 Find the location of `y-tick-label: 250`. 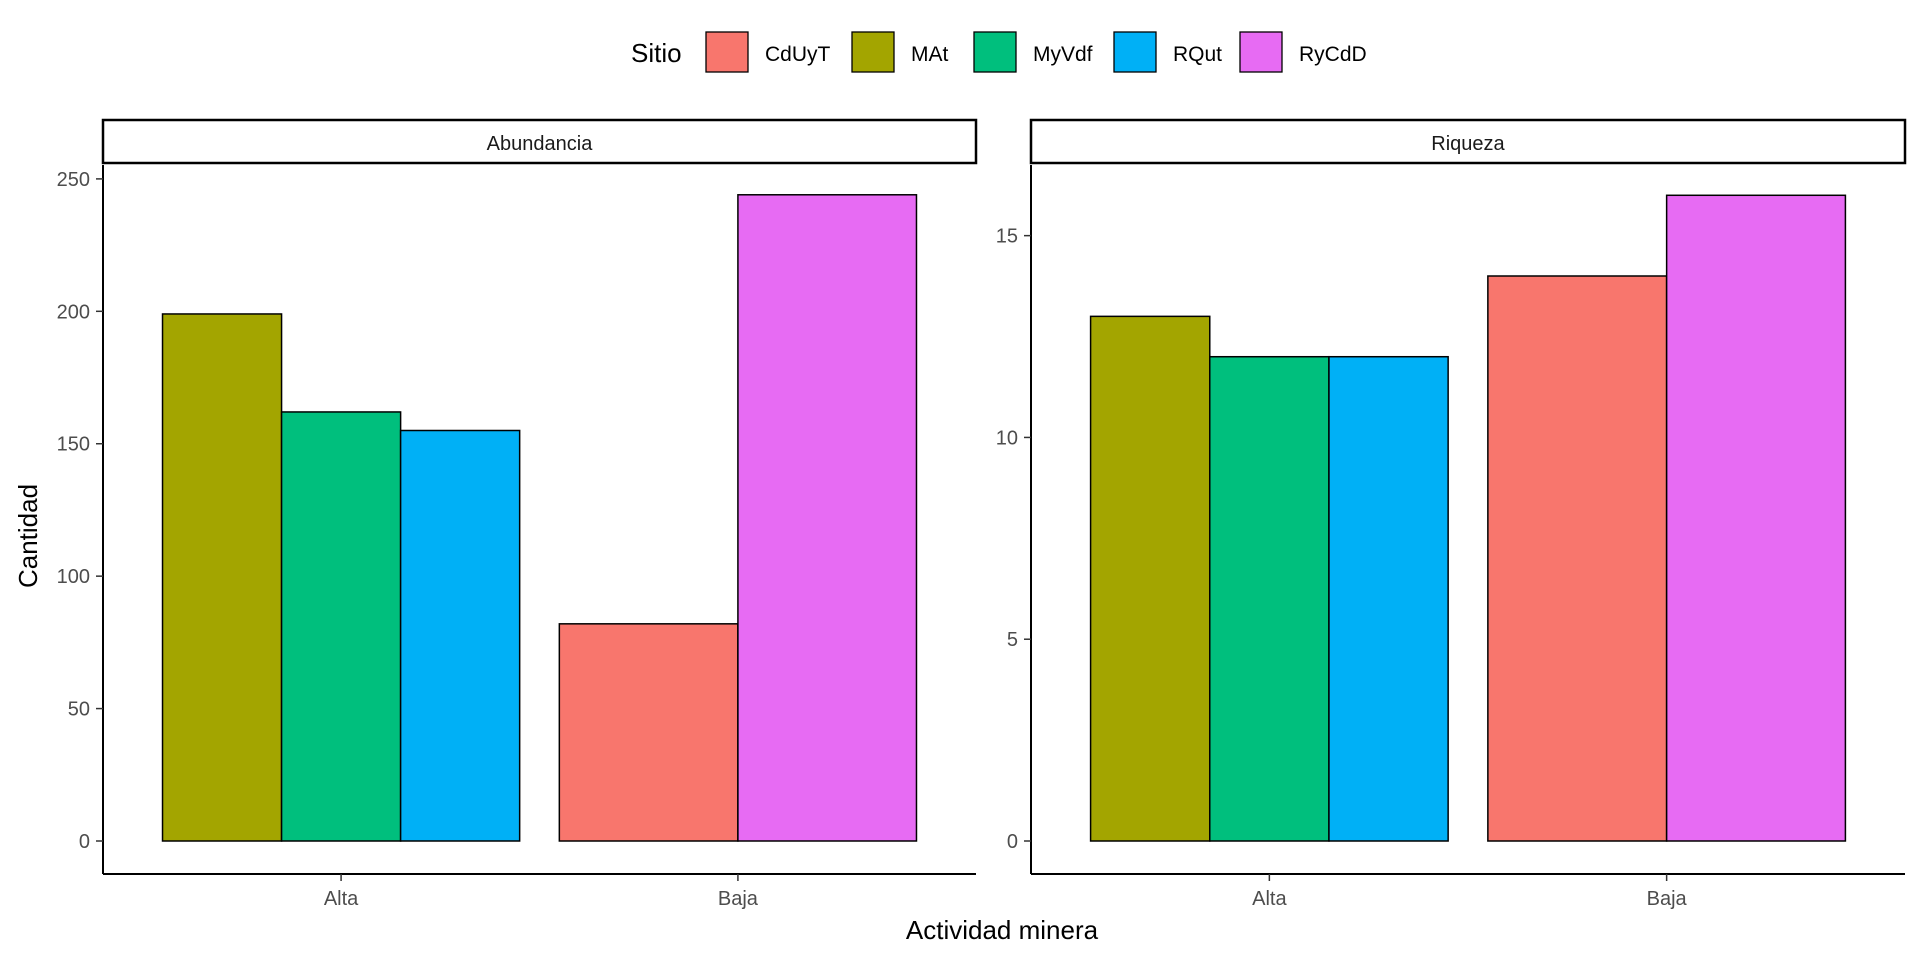

y-tick-label: 250 is located at coordinates (73, 180).